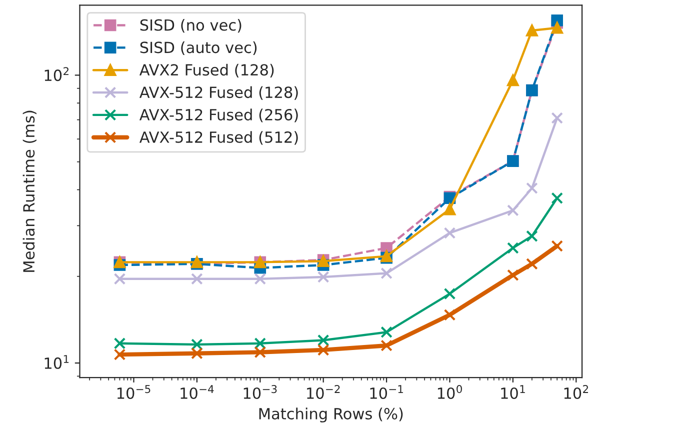 This screenshot has height=435, width=676. What do you see at coordinates (197, 392) in the screenshot?
I see `x-tick-label: 10$^{−4}$` at bounding box center [197, 392].